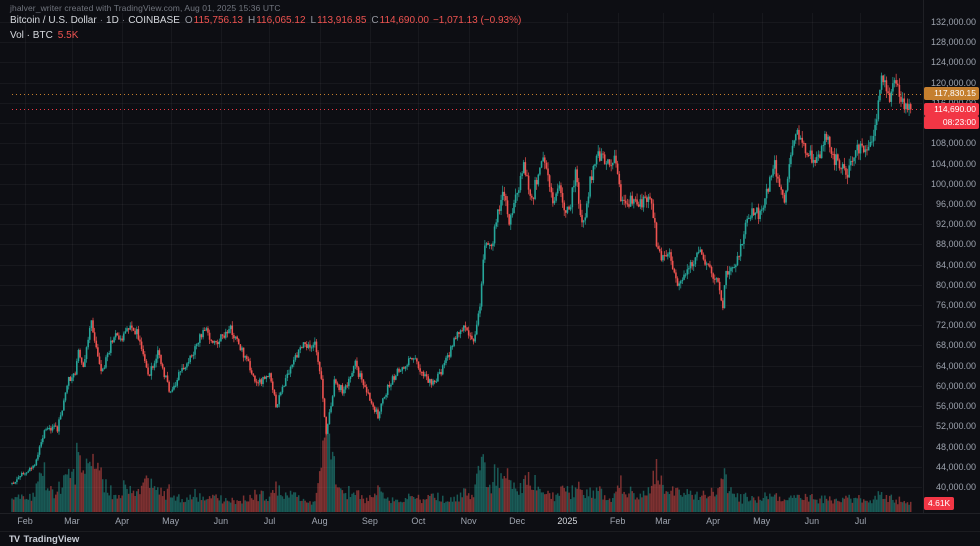 Image resolution: width=980 pixels, height=546 pixels. I want to click on high-value: 116,065.12, so click(281, 20).